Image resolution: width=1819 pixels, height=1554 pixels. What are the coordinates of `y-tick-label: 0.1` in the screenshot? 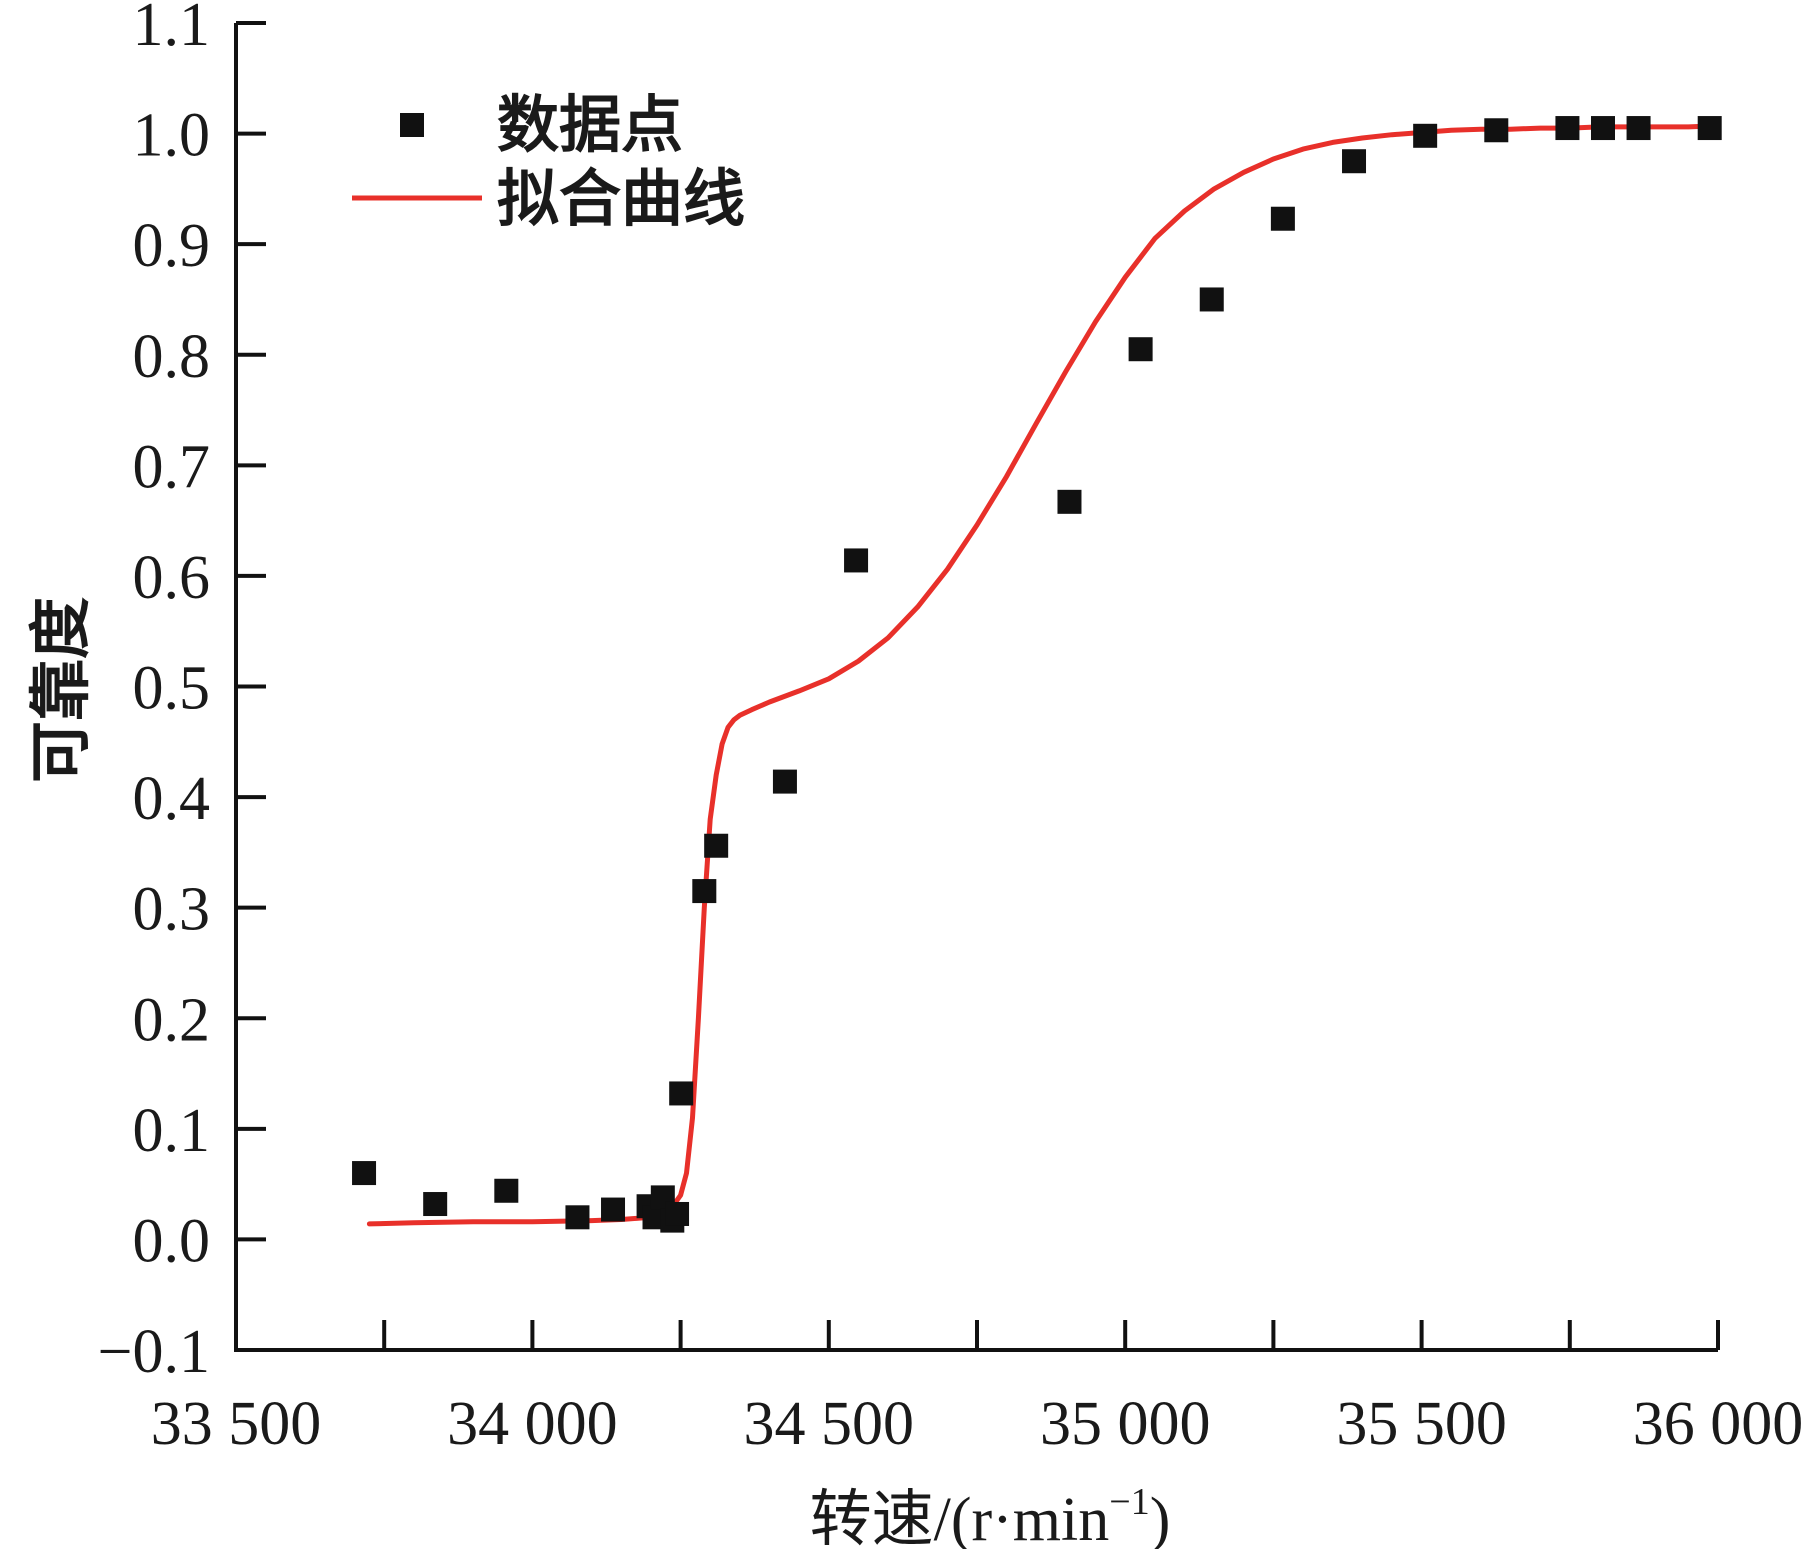 It's located at (172, 1131).